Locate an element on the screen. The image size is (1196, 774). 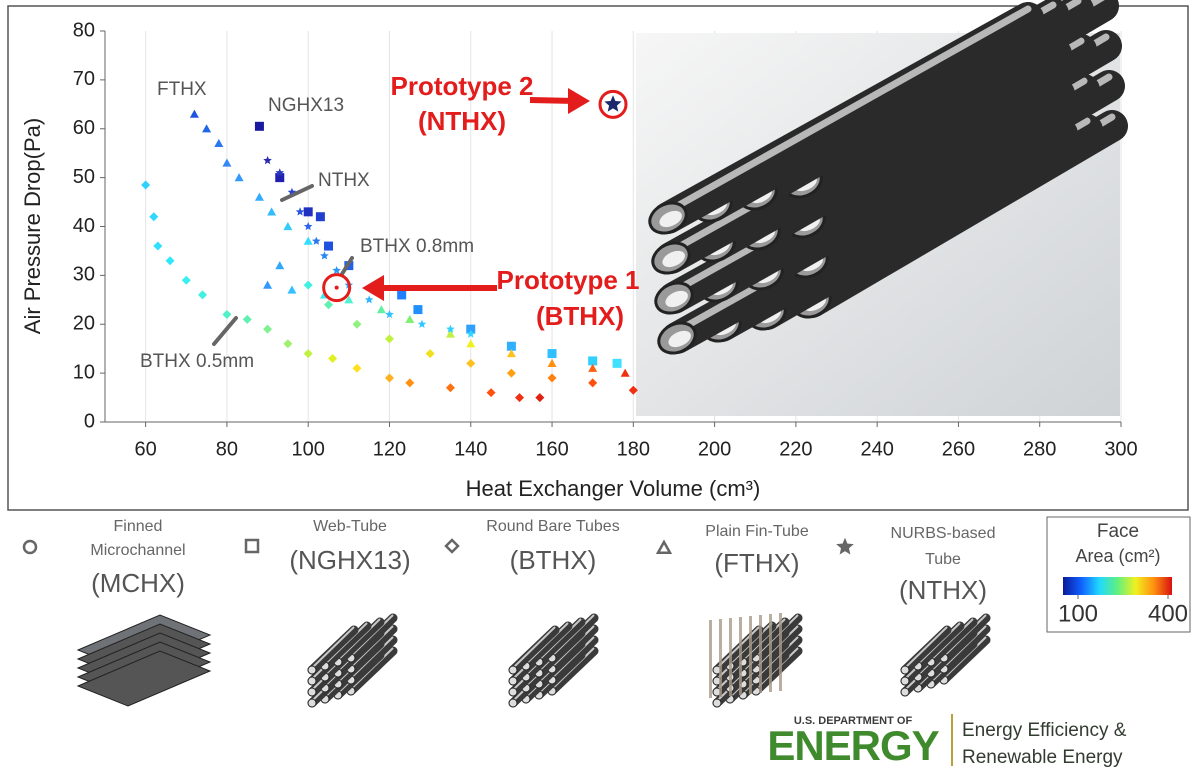
x-tick-label: 180 is located at coordinates (633, 449).